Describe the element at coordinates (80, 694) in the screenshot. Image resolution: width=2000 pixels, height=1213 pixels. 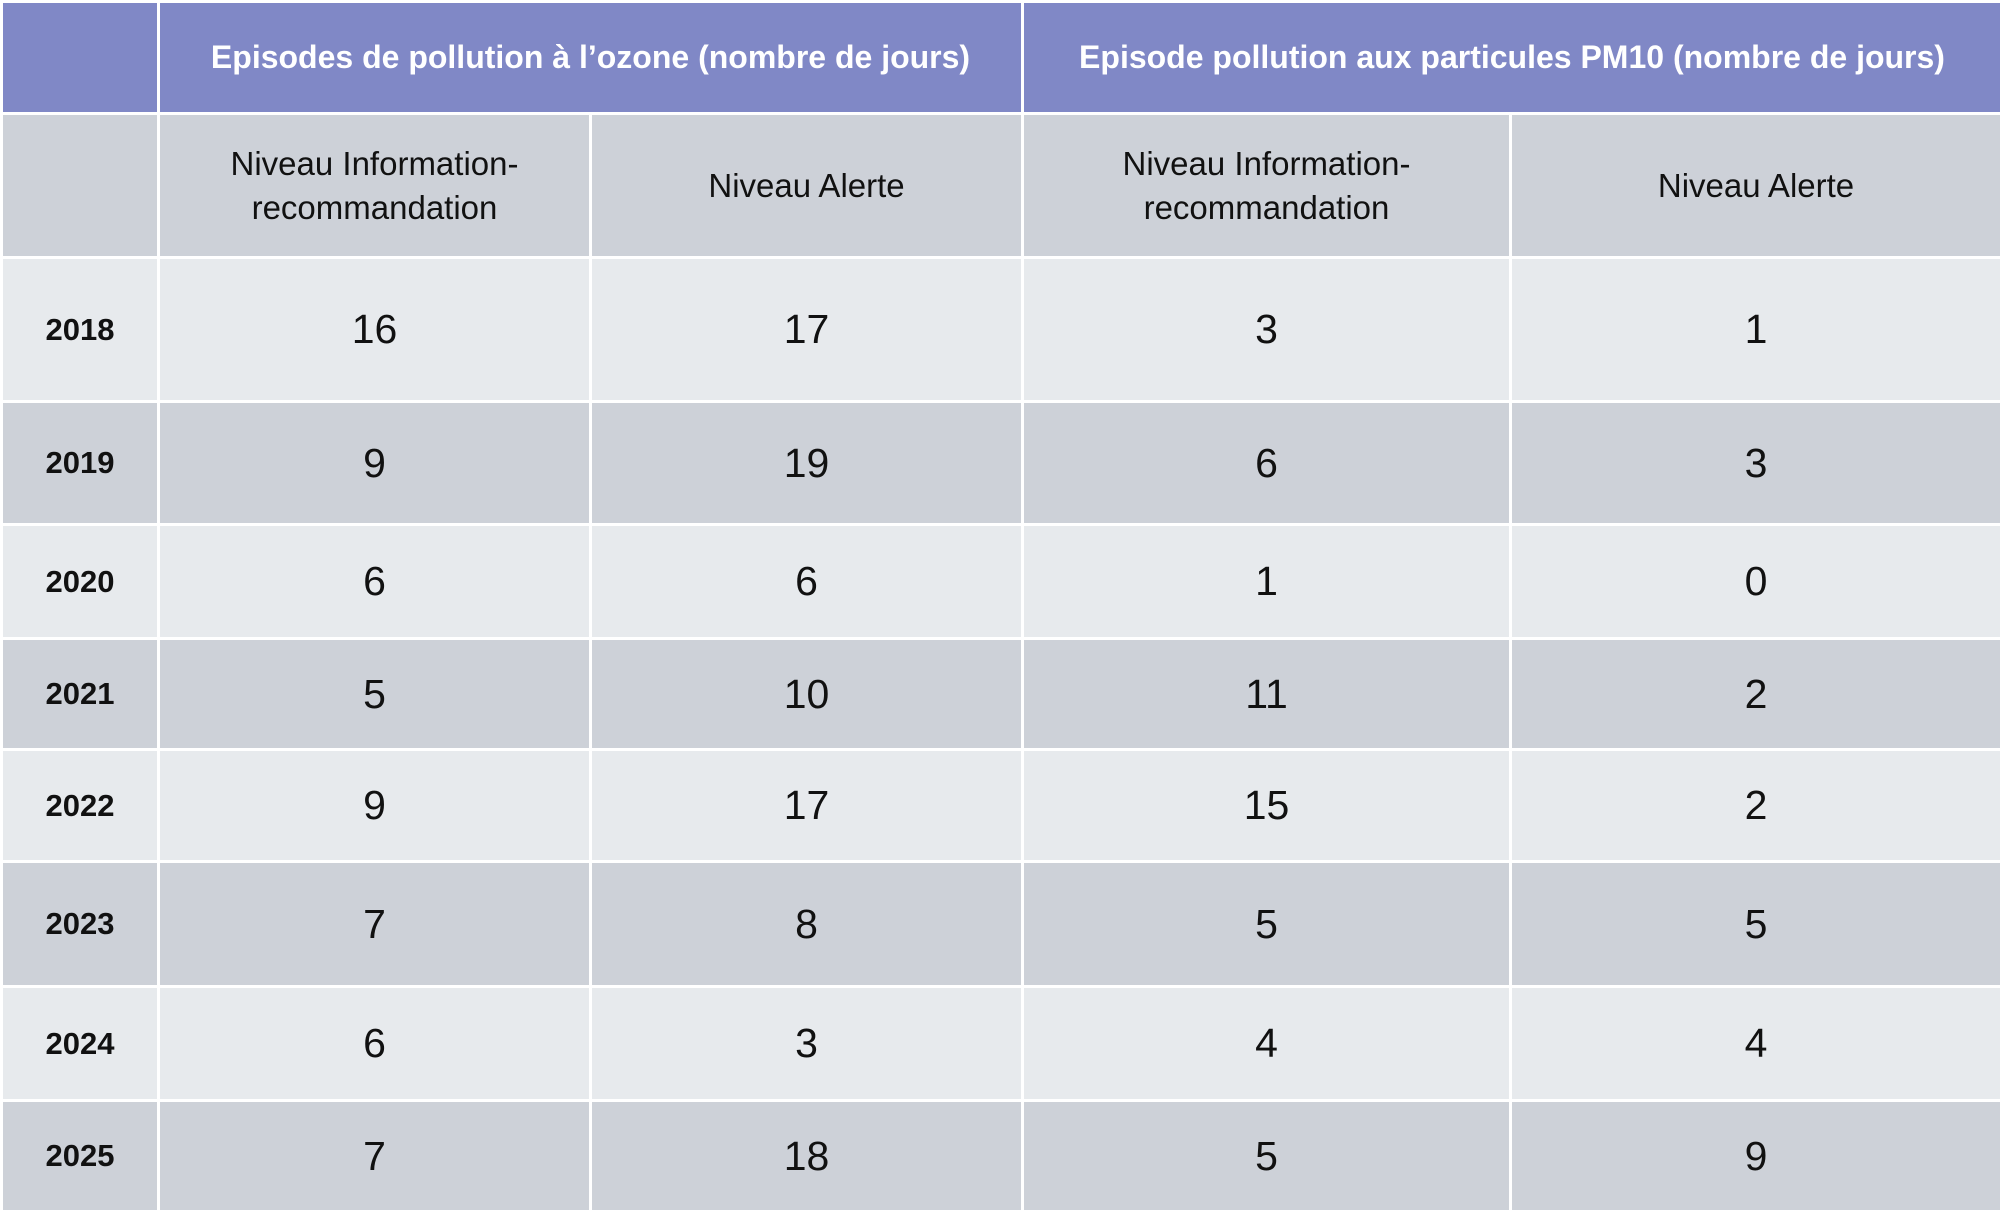
I see `year-cell: 2021` at that location.